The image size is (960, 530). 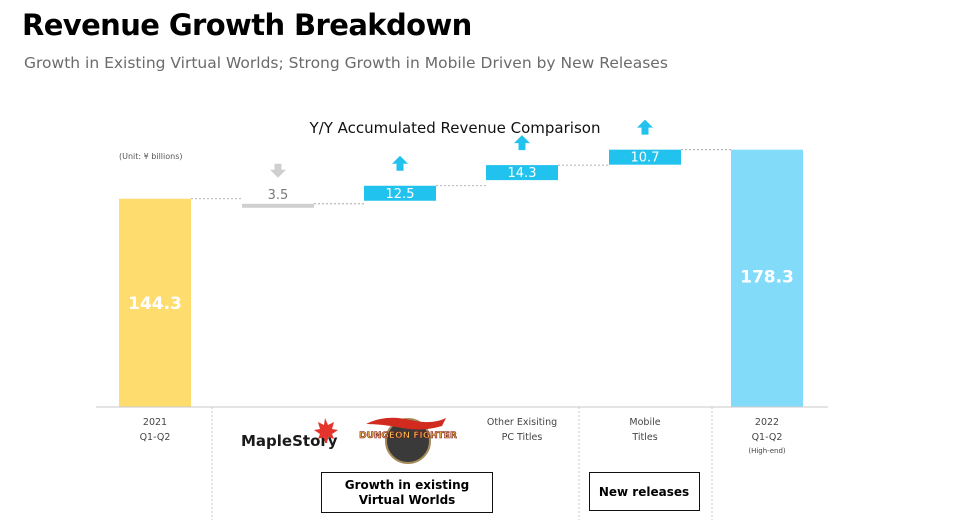 I want to click on unit-label: (Unit: ¥ billions), so click(x=151, y=156).